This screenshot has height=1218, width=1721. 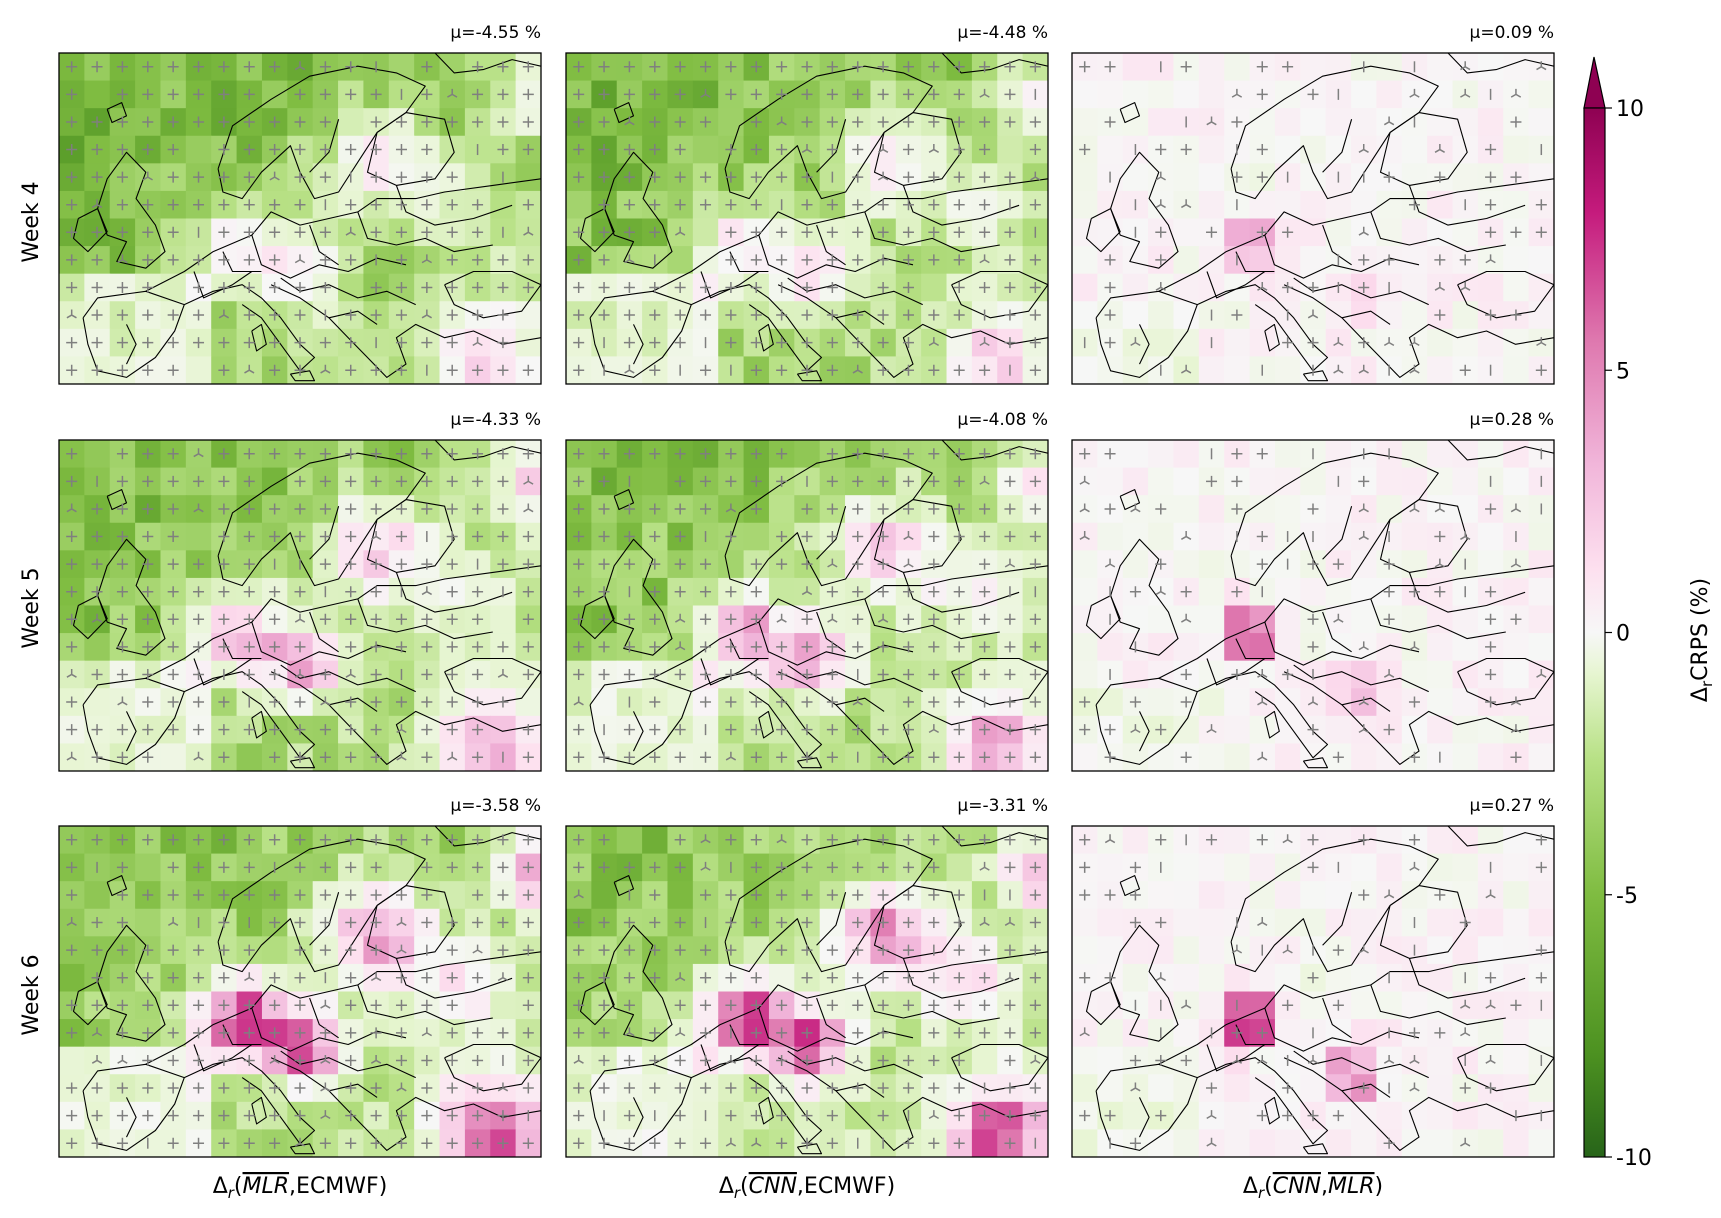 I want to click on panel-week-6-cnn-vs-ecmwf: μ=-3.31 %, so click(x=807, y=977).